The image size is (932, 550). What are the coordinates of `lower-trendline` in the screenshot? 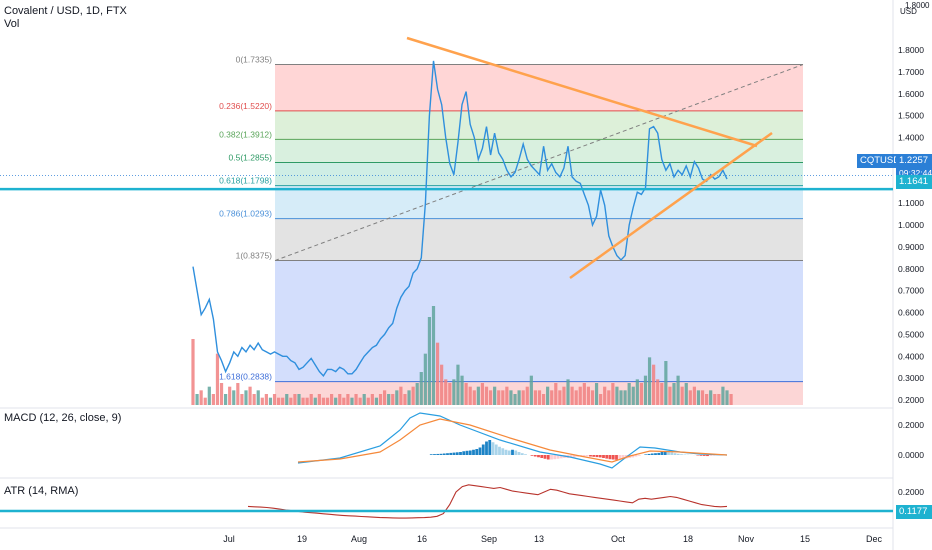 It's located at (671, 205).